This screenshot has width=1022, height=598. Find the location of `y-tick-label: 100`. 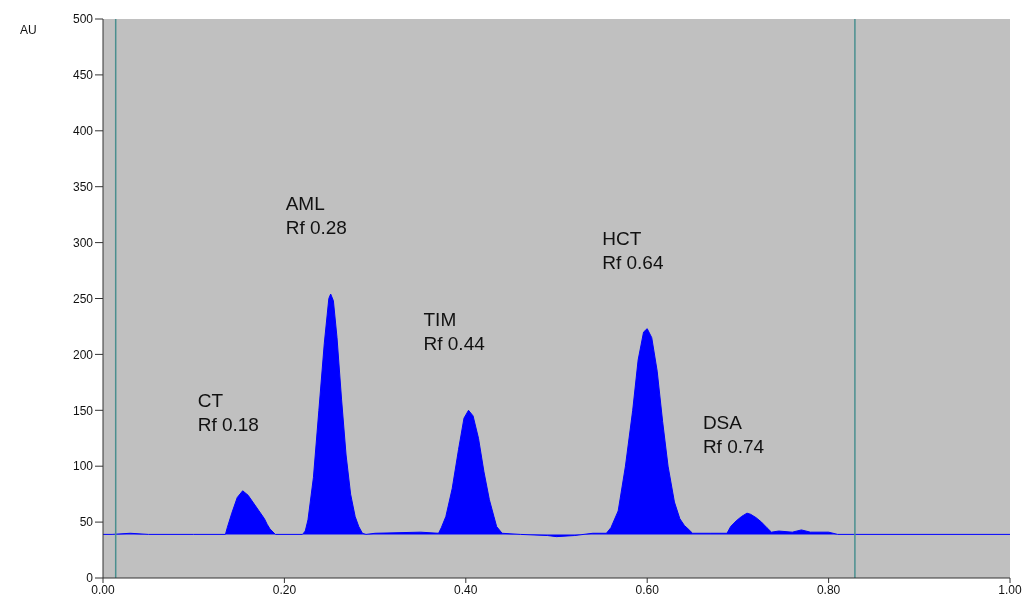

y-tick-label: 100 is located at coordinates (83, 466).